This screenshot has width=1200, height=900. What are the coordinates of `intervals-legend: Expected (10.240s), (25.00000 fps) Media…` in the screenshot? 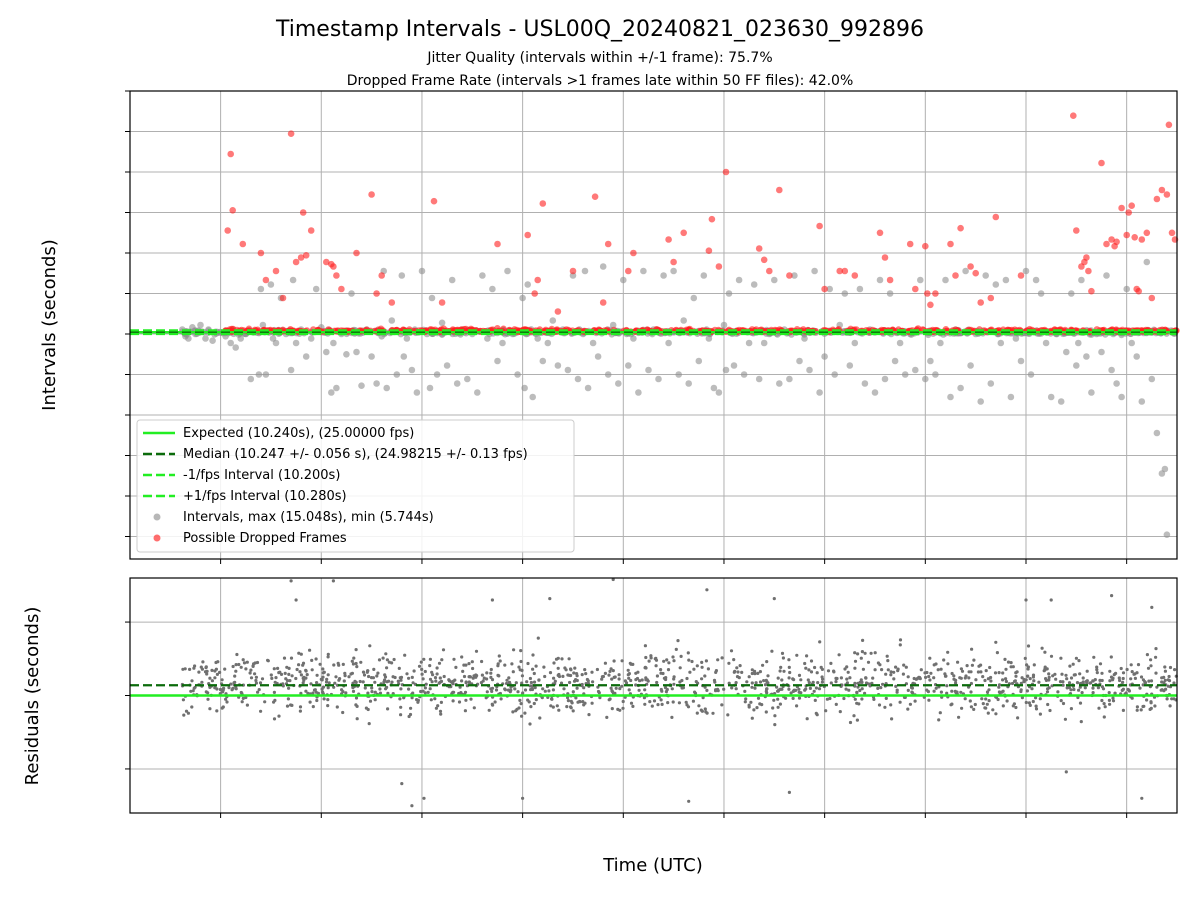 It's located at (355, 486).